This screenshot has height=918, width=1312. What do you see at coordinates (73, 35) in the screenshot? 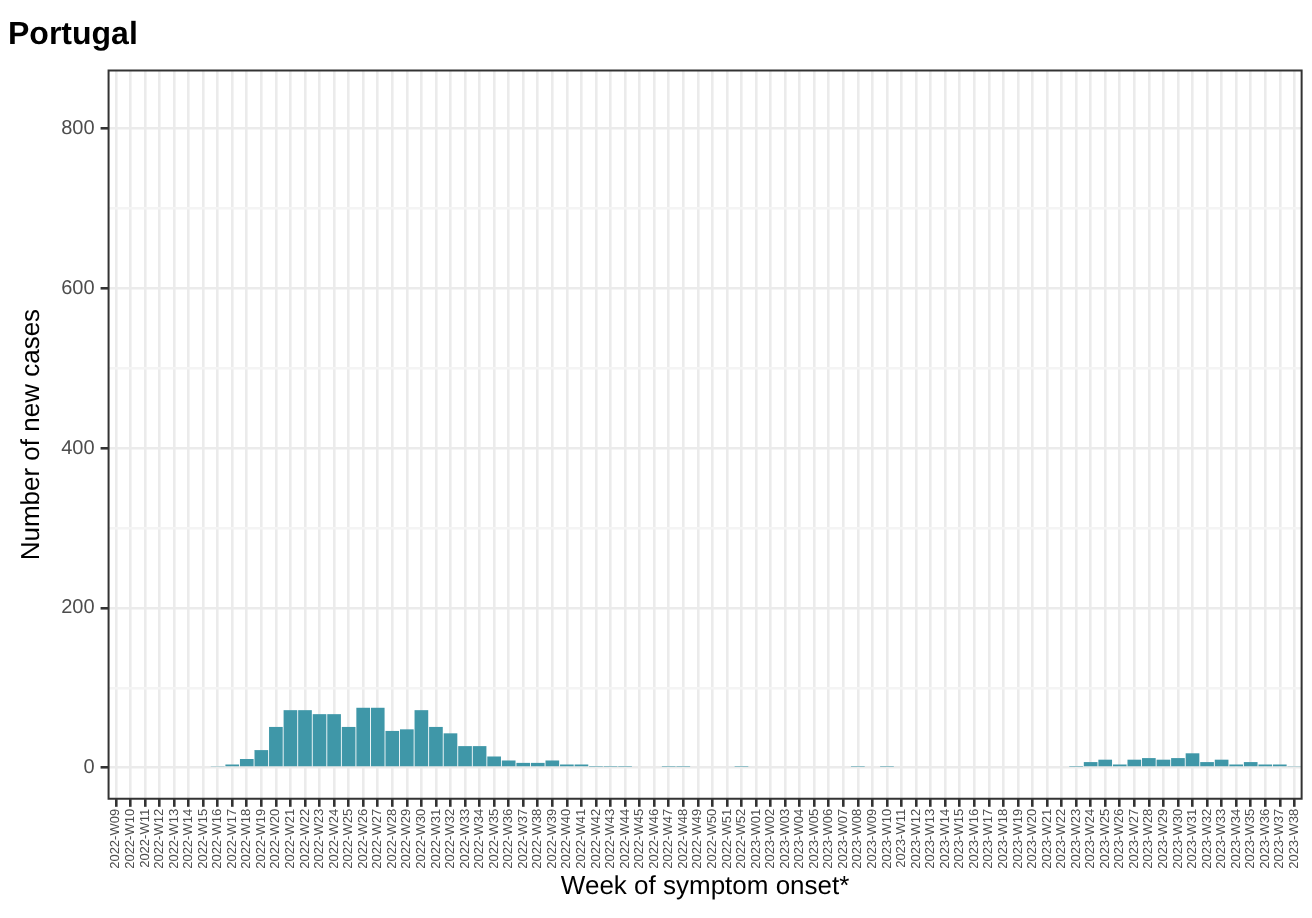
I see `chart-title: Portugal` at bounding box center [73, 35].